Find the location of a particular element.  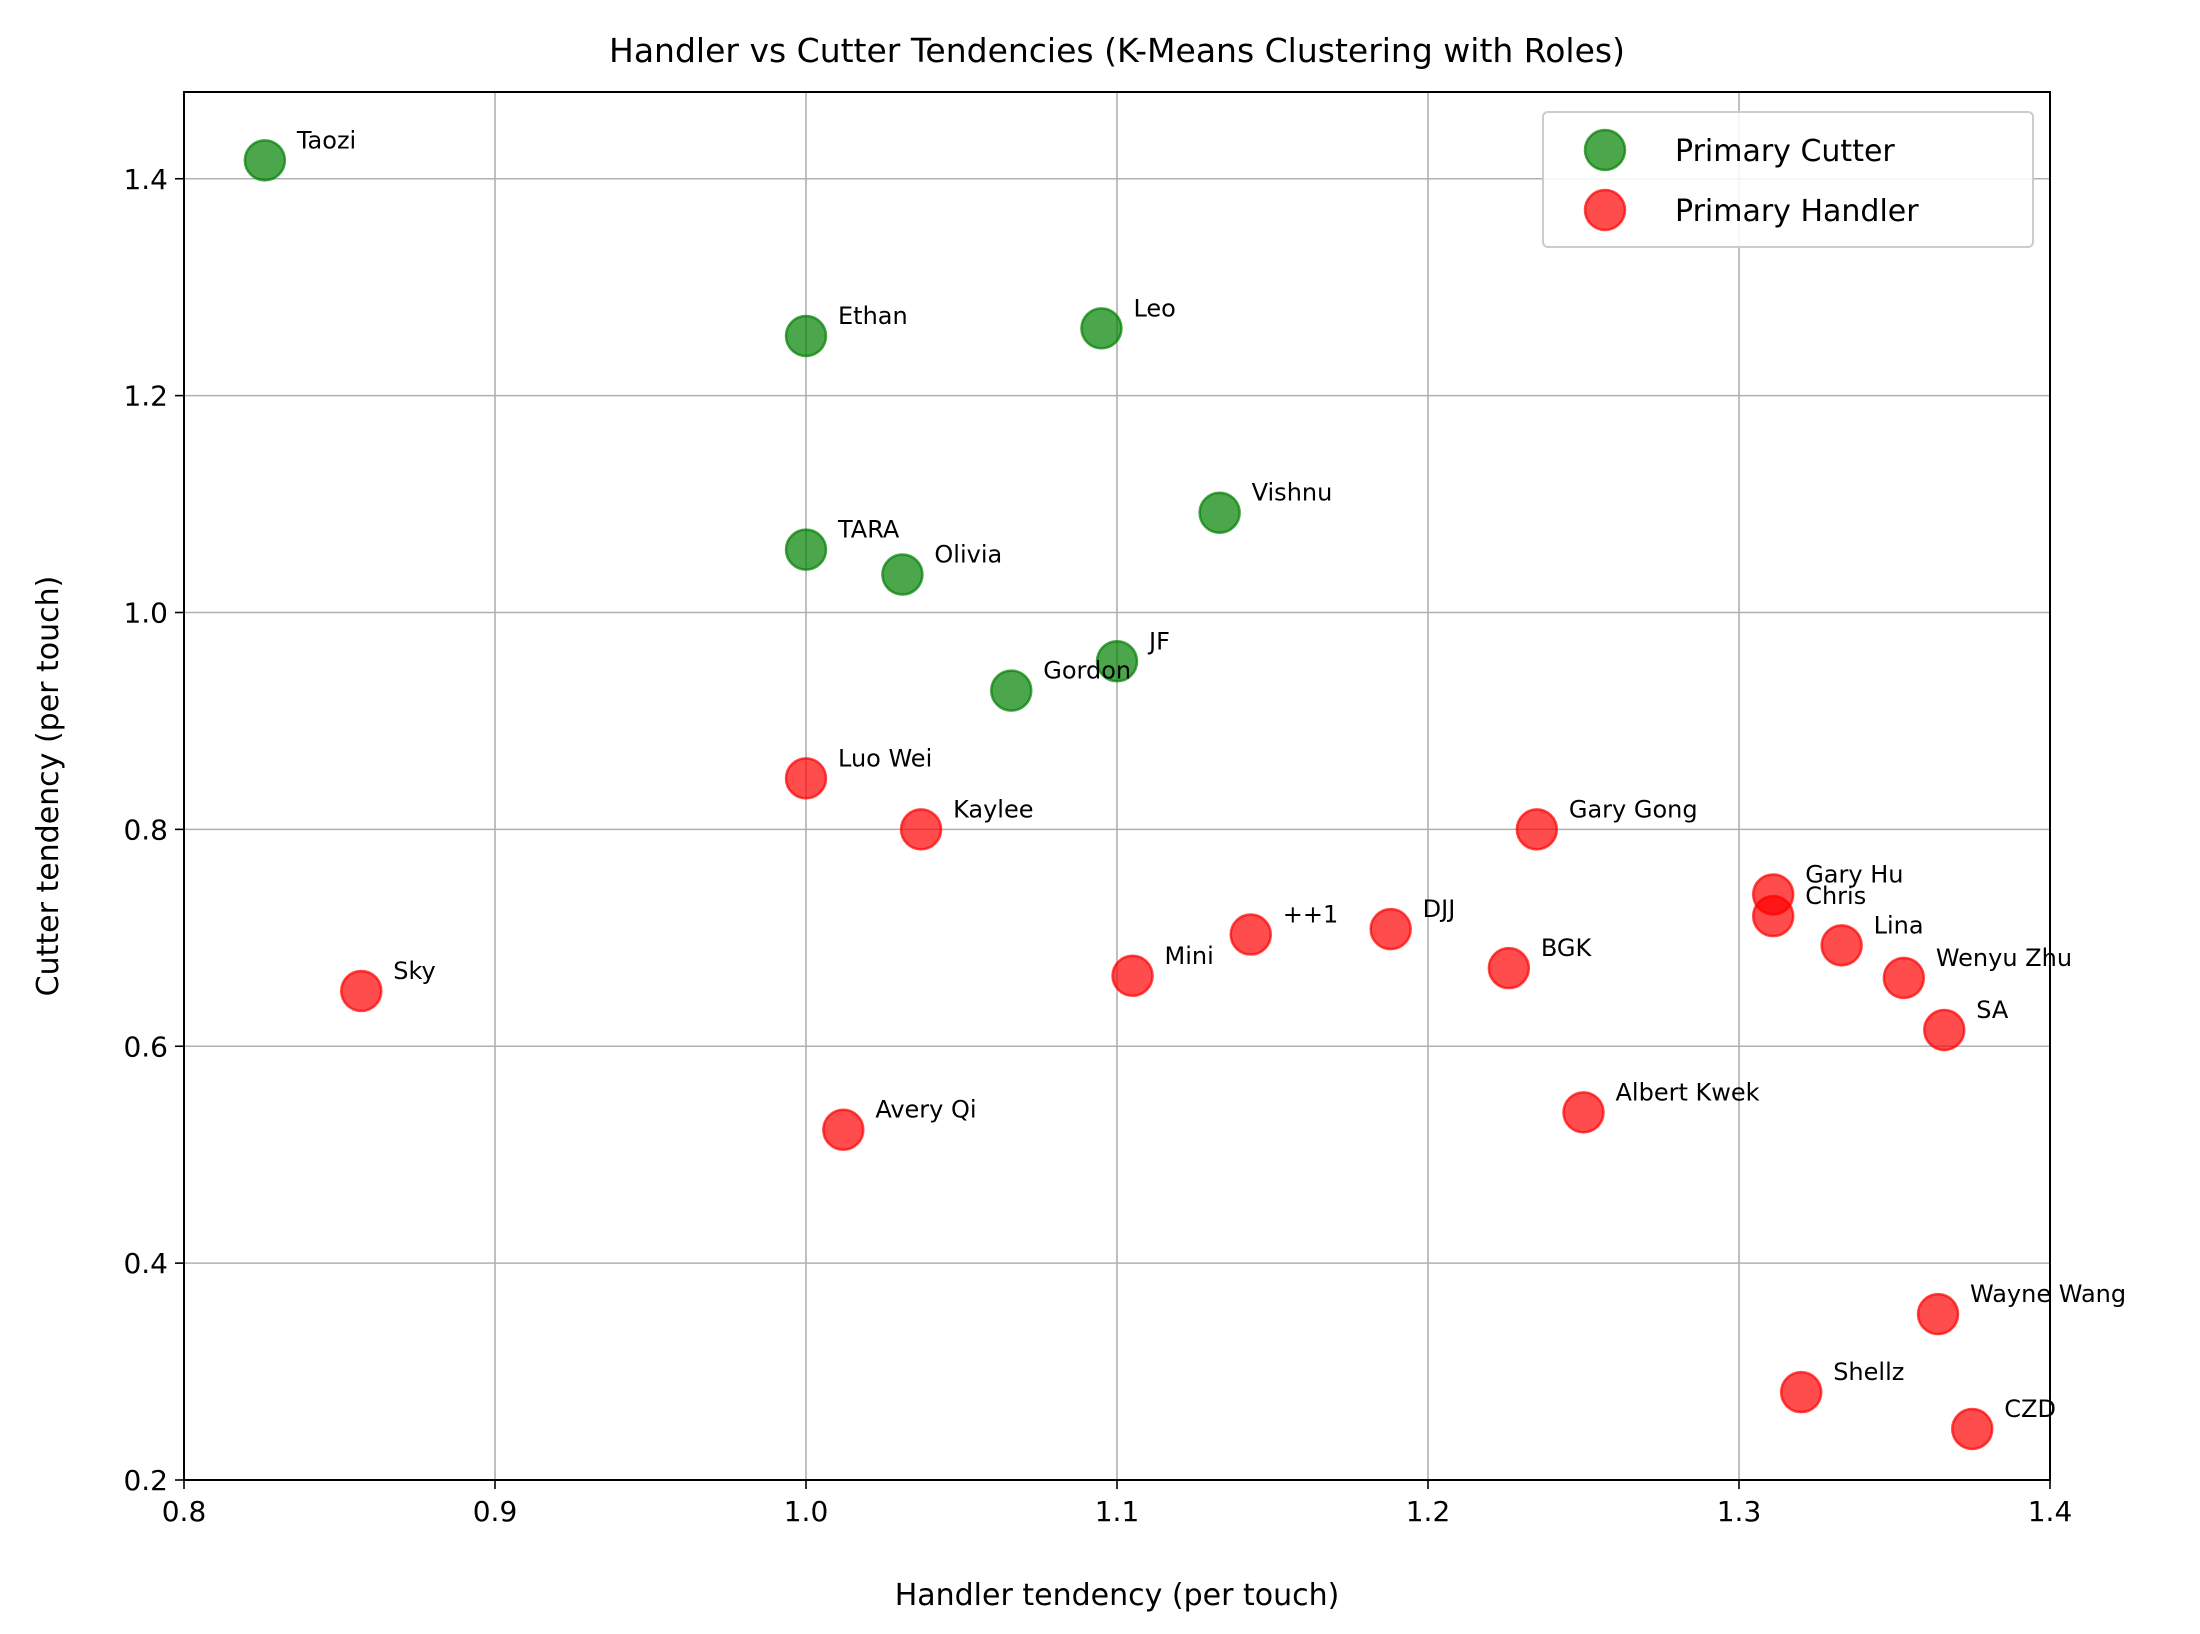

x-axis-label: Handler tendency (per touch) is located at coordinates (1117, 1595).